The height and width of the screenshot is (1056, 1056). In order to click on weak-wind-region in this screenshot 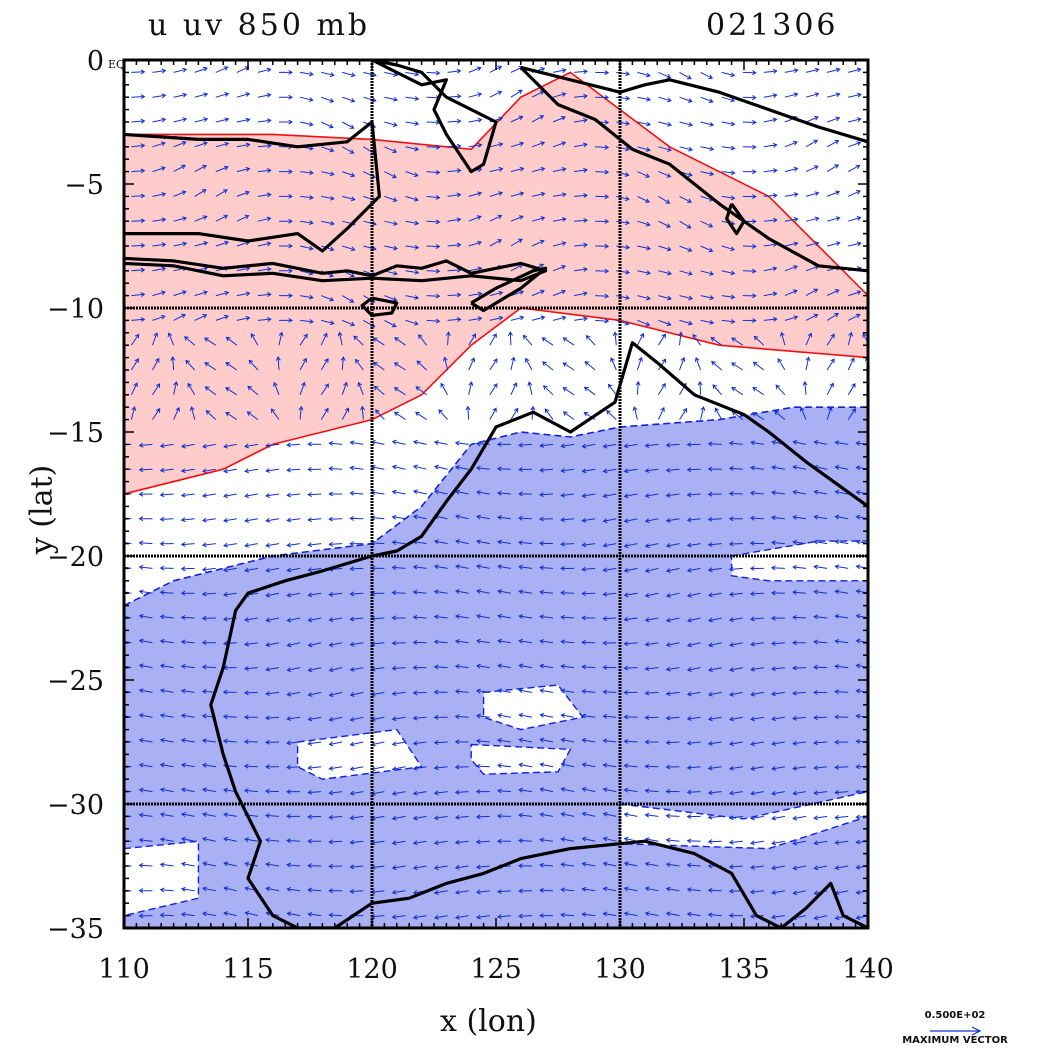, I will do `click(799, 561)`.